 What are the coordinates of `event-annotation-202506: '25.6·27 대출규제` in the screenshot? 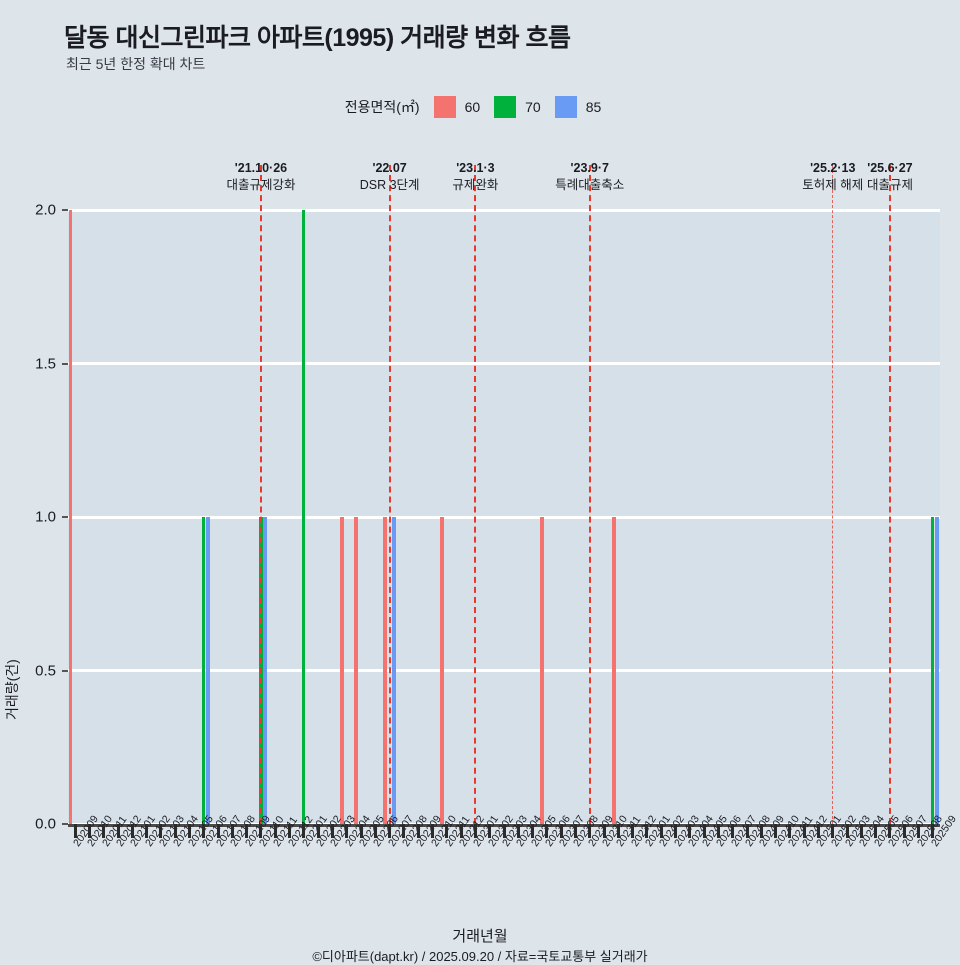 It's located at (890, 177).